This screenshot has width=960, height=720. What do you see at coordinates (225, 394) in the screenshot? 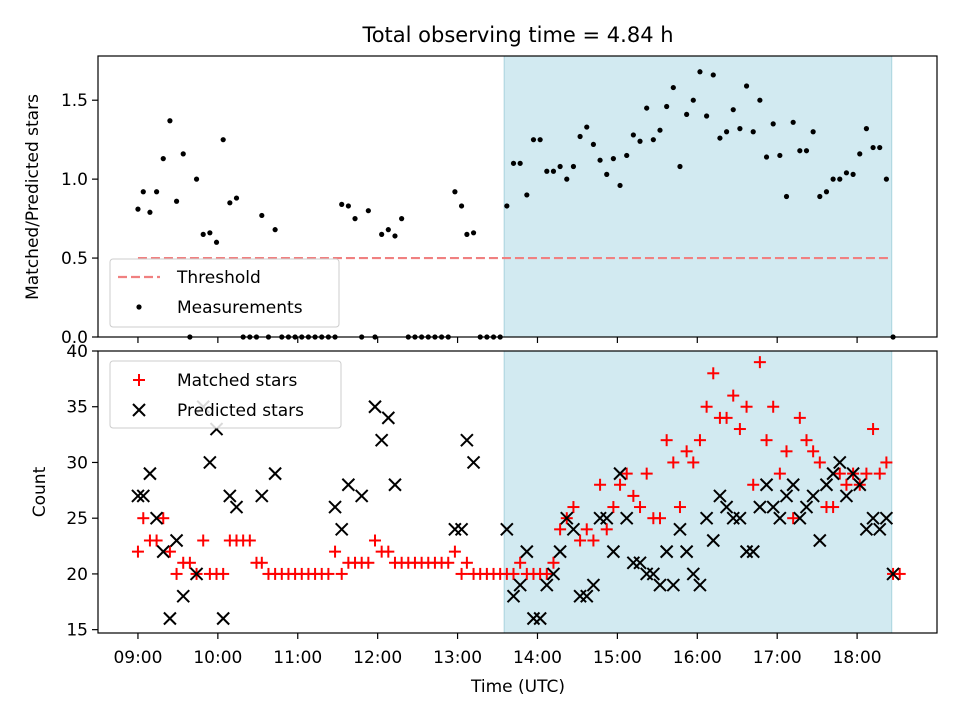
I see `bottom-legend-box` at bounding box center [225, 394].